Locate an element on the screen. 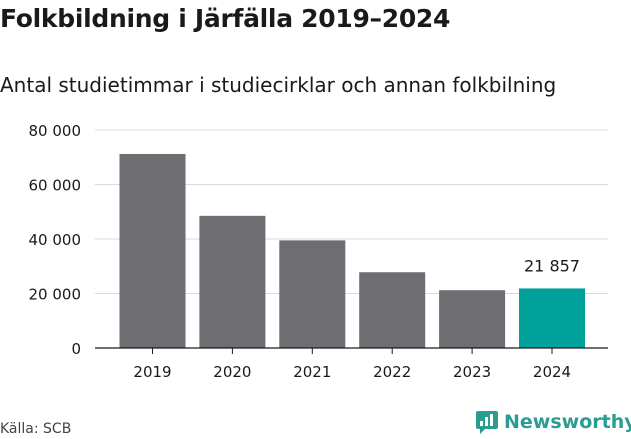  chart-title: Folkbildning i Järfälla 2019–2024 is located at coordinates (225, 18).